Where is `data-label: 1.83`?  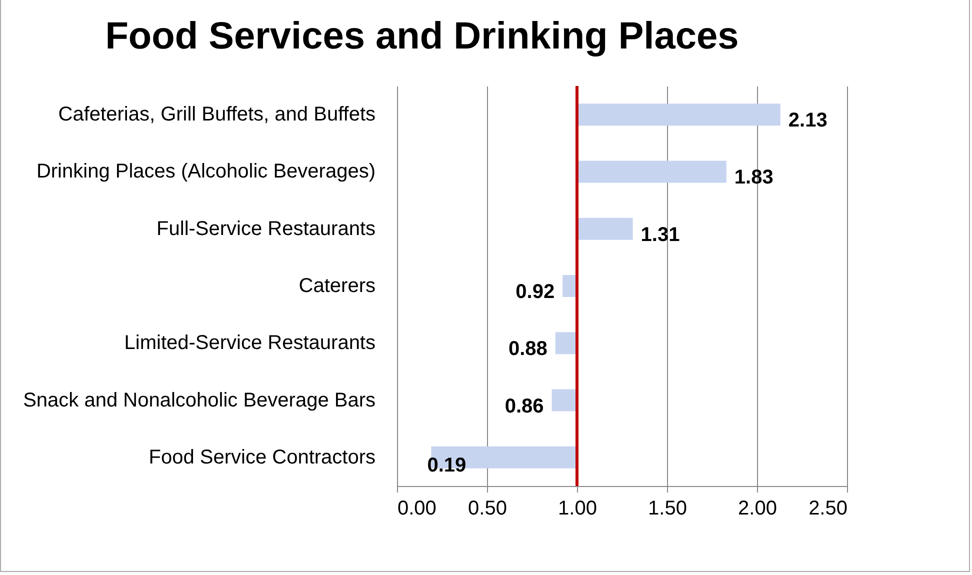
data-label: 1.83 is located at coordinates (754, 177).